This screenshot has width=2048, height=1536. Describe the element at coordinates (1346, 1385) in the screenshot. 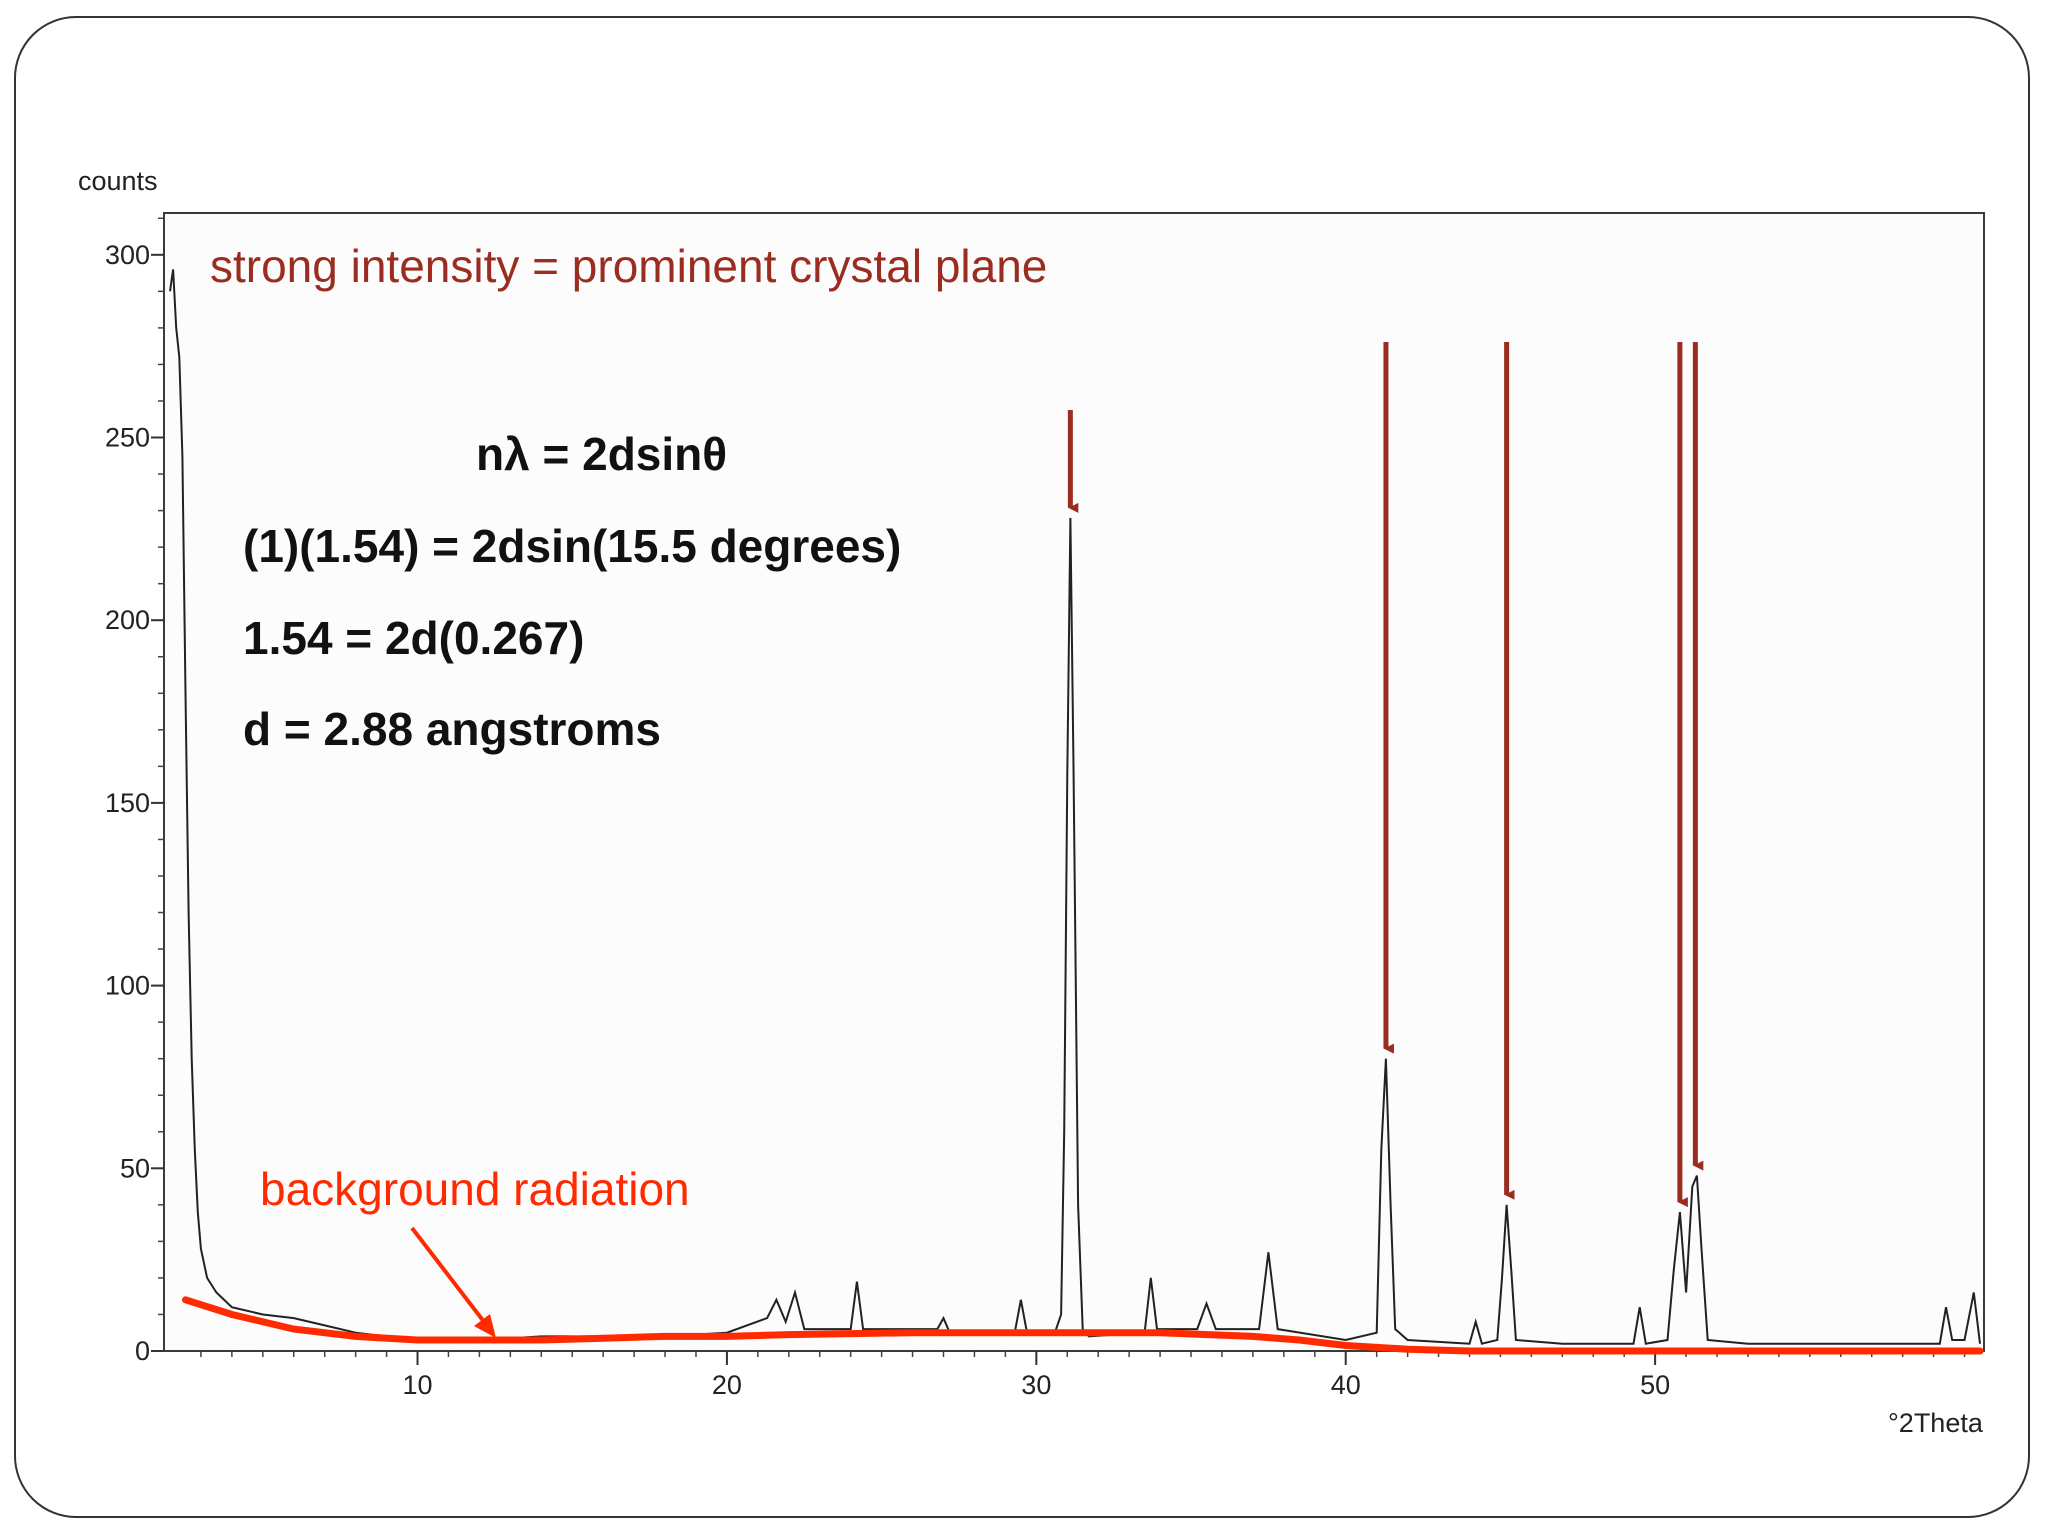

I see `x-tick-label: 40` at that location.